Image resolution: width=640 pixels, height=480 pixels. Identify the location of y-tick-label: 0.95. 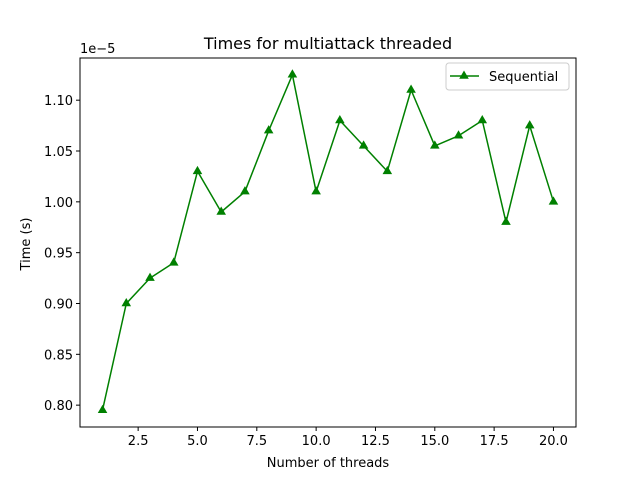
(58, 254).